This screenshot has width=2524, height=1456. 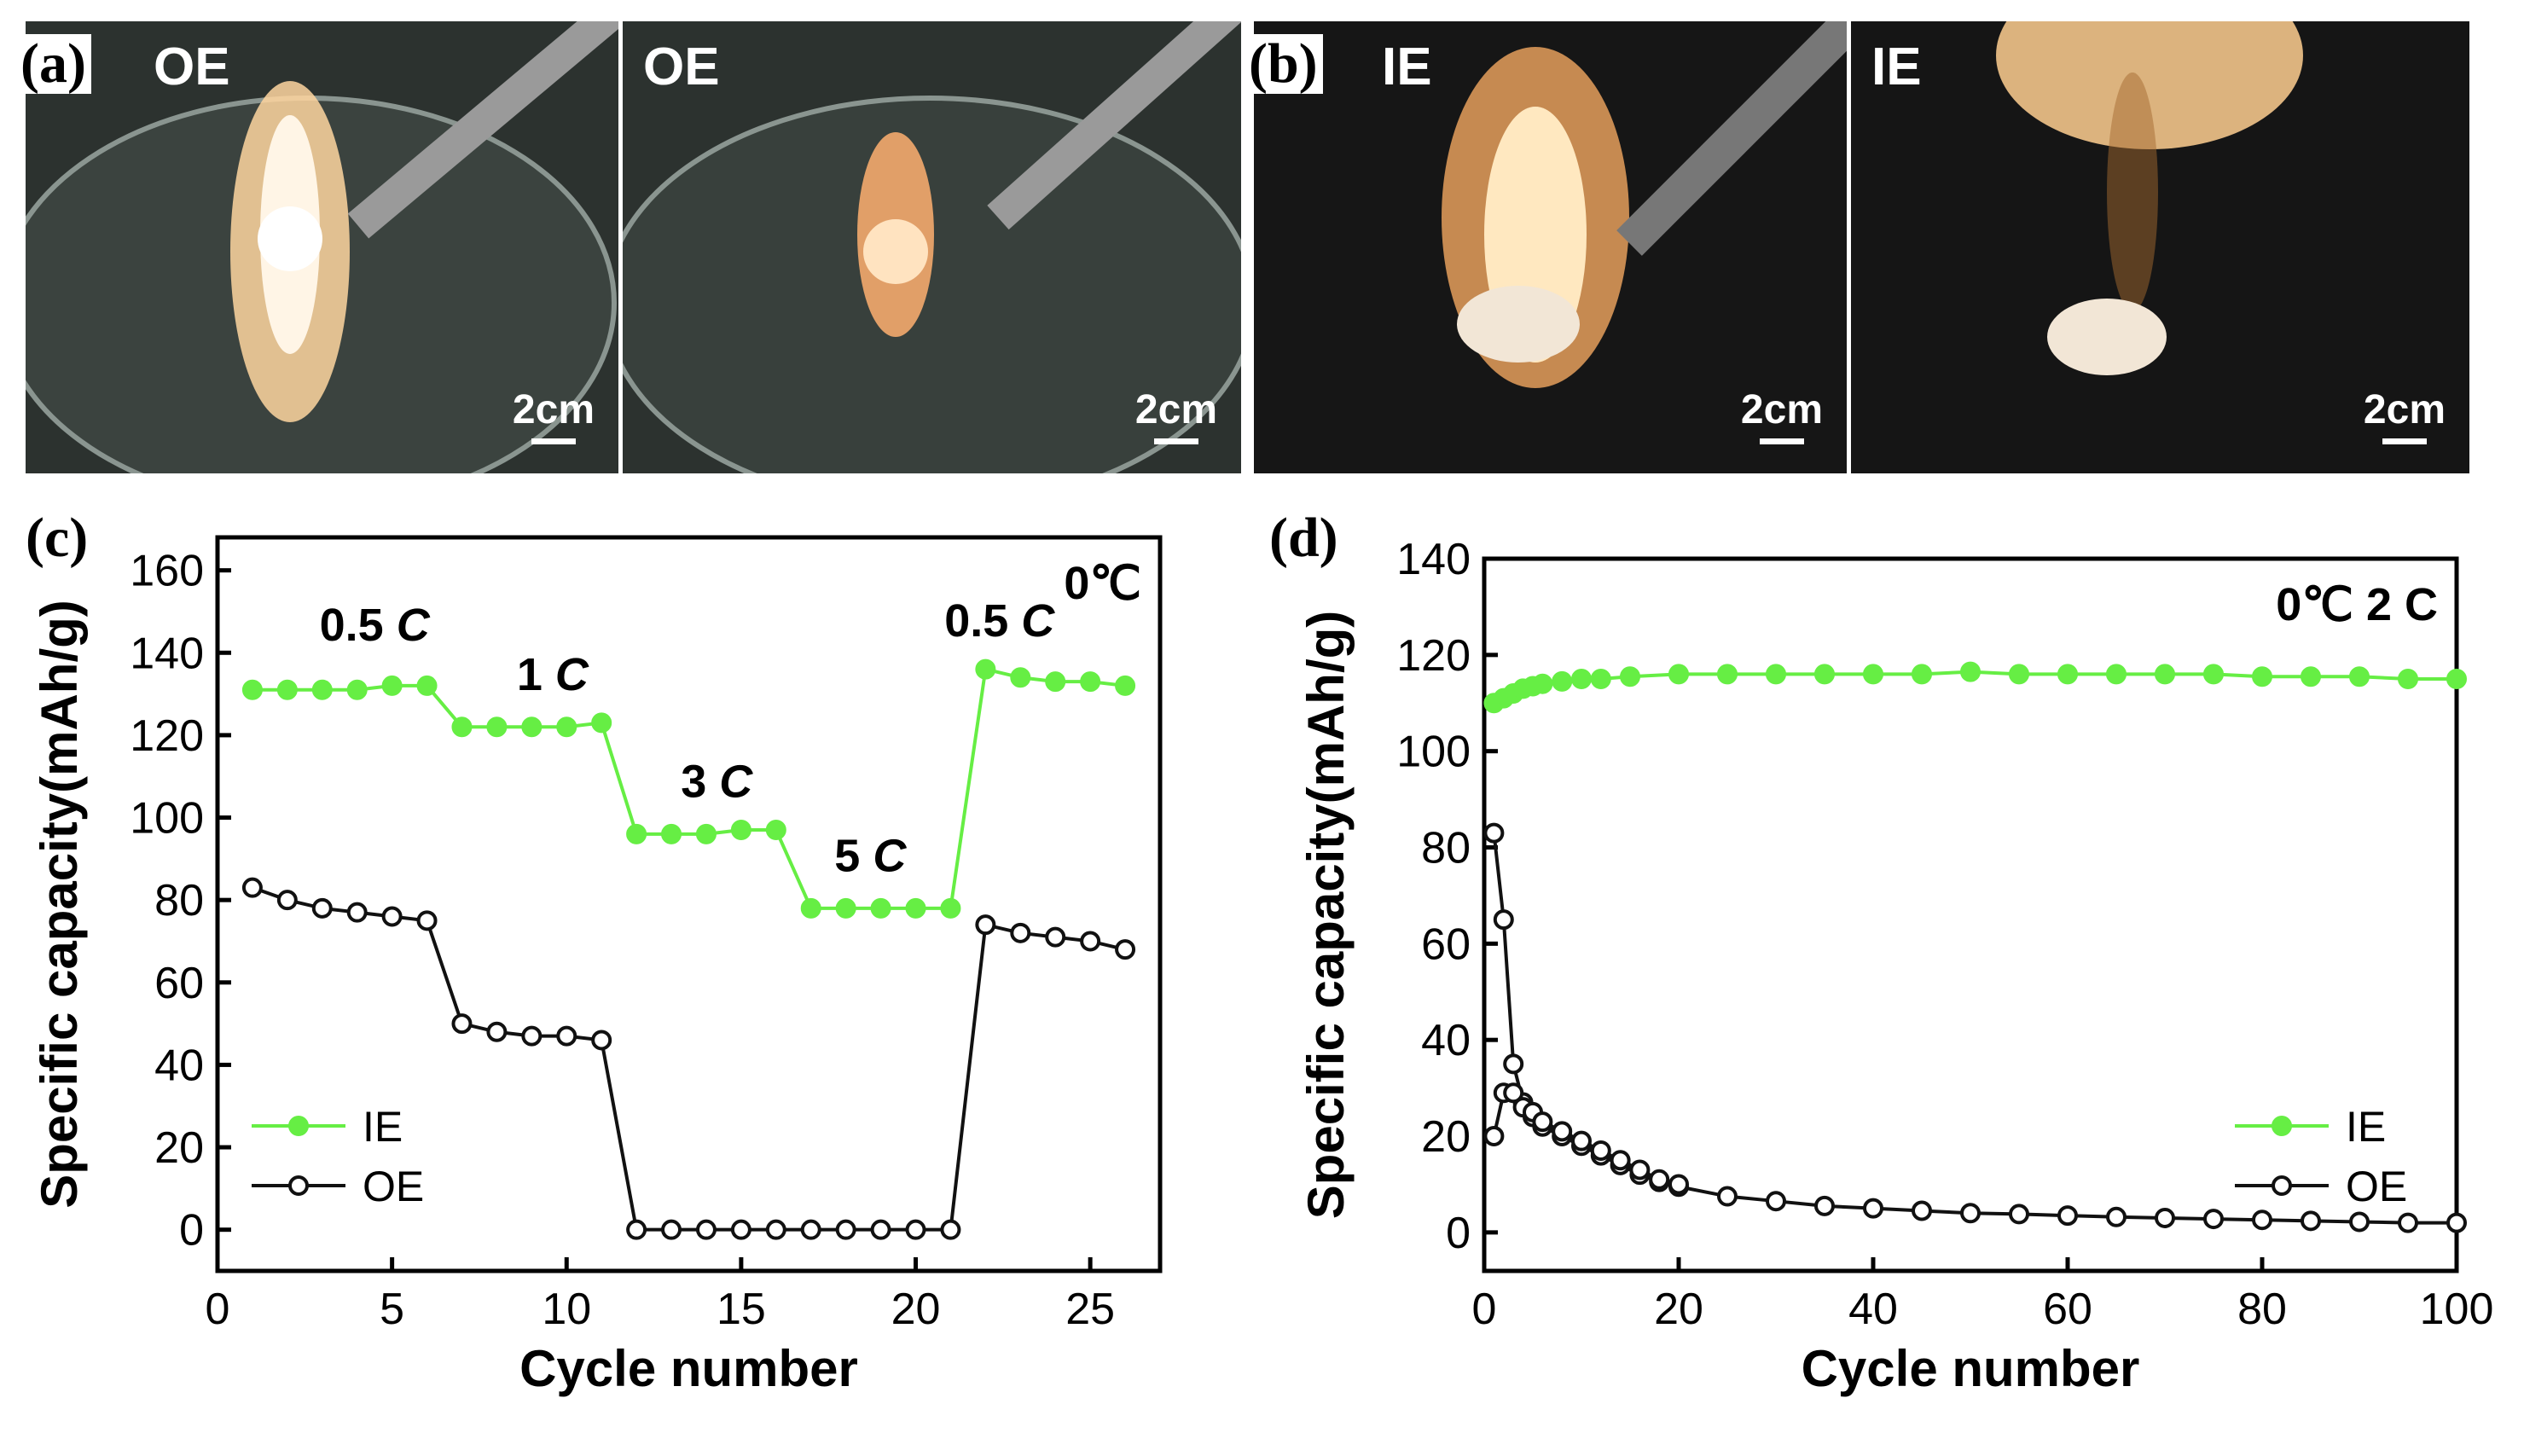 I want to click on x-tick-label: 20, so click(x=916, y=1309).